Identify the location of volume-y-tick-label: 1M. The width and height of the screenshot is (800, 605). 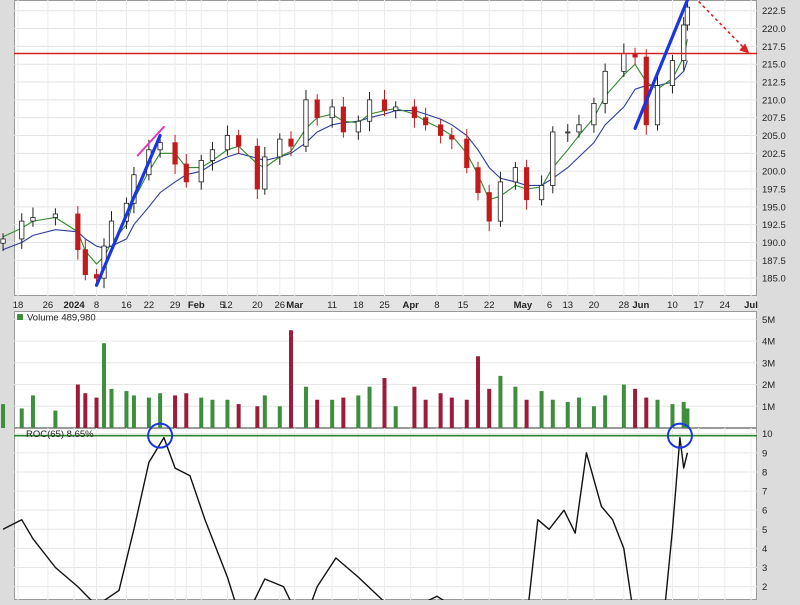
(768, 407).